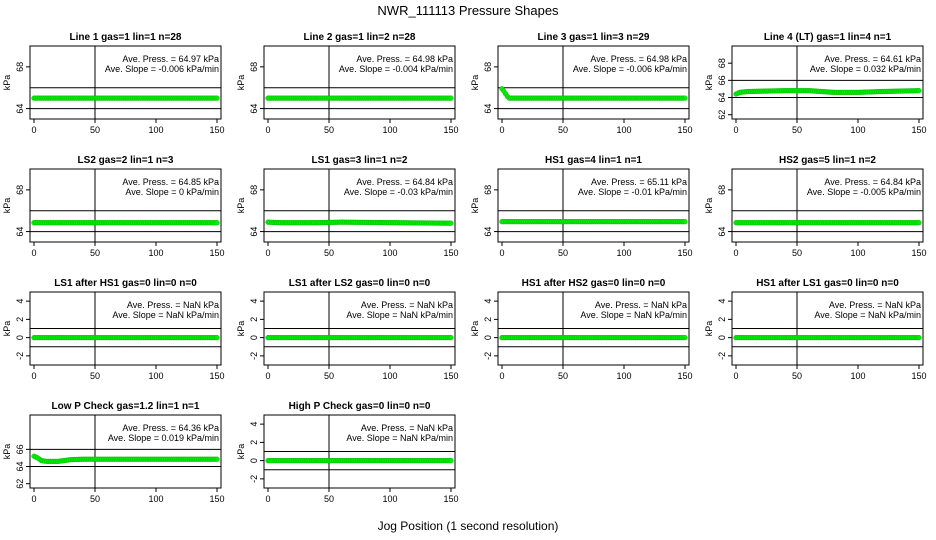  Describe the element at coordinates (864, 192) in the screenshot. I see `annotation-ave-slope: Ave. Slope = -0.005 kPa/min` at that location.